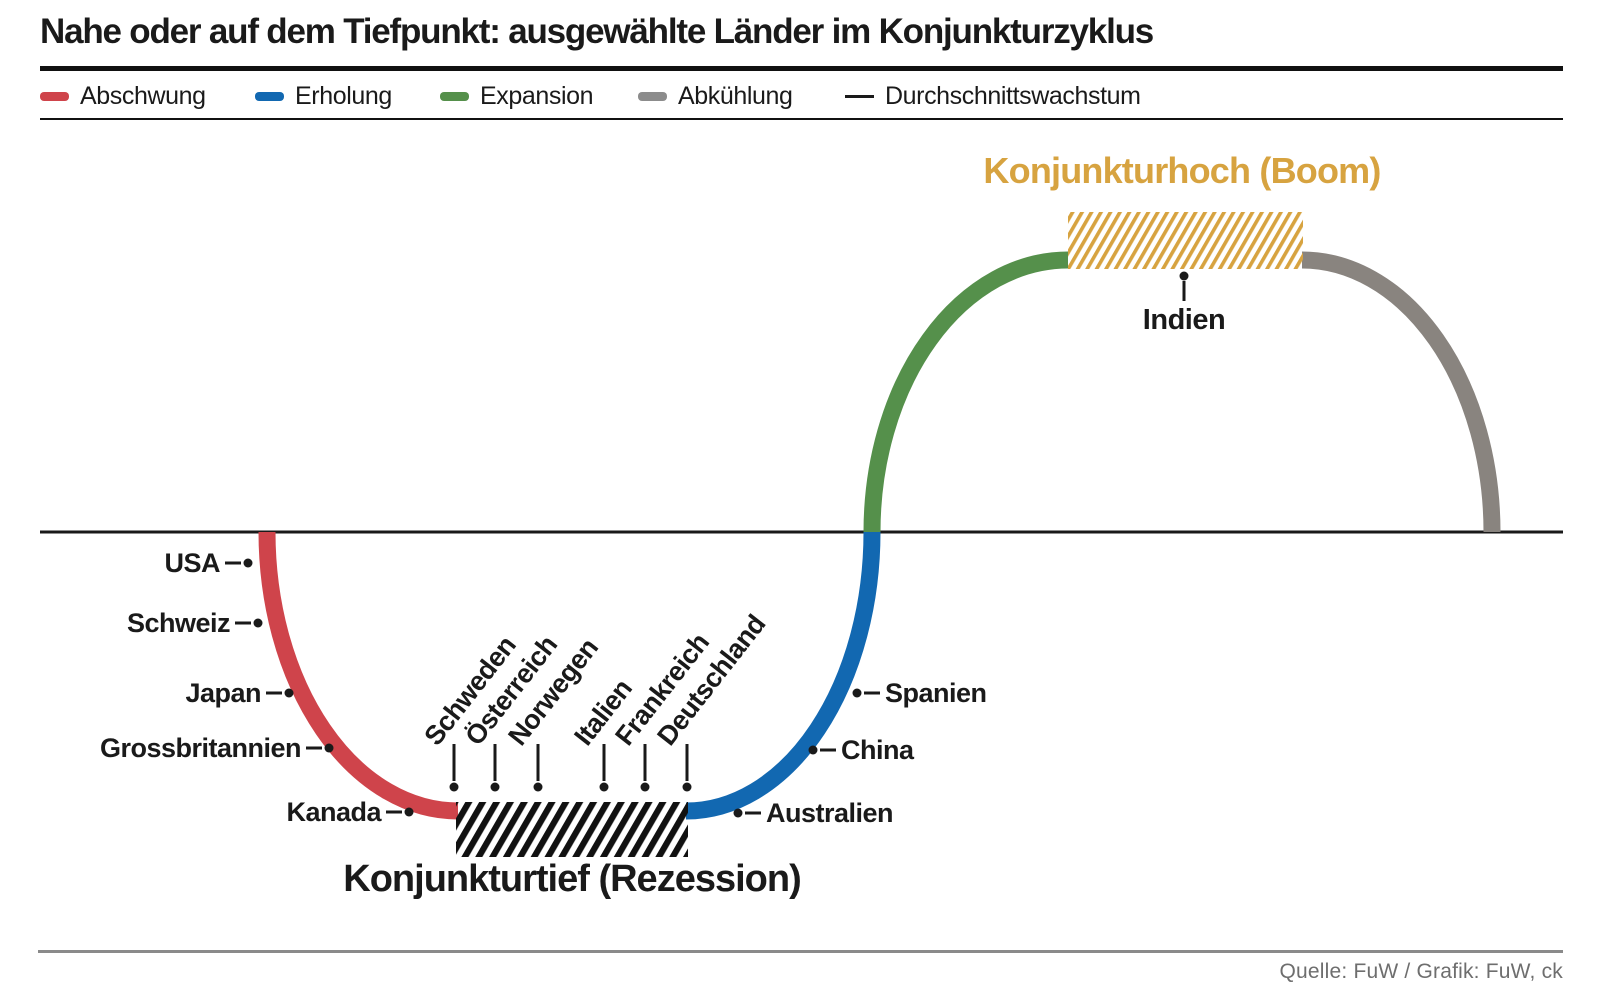 This screenshot has width=1600, height=988. I want to click on legend-item-expansion: Expansion, so click(517, 96).